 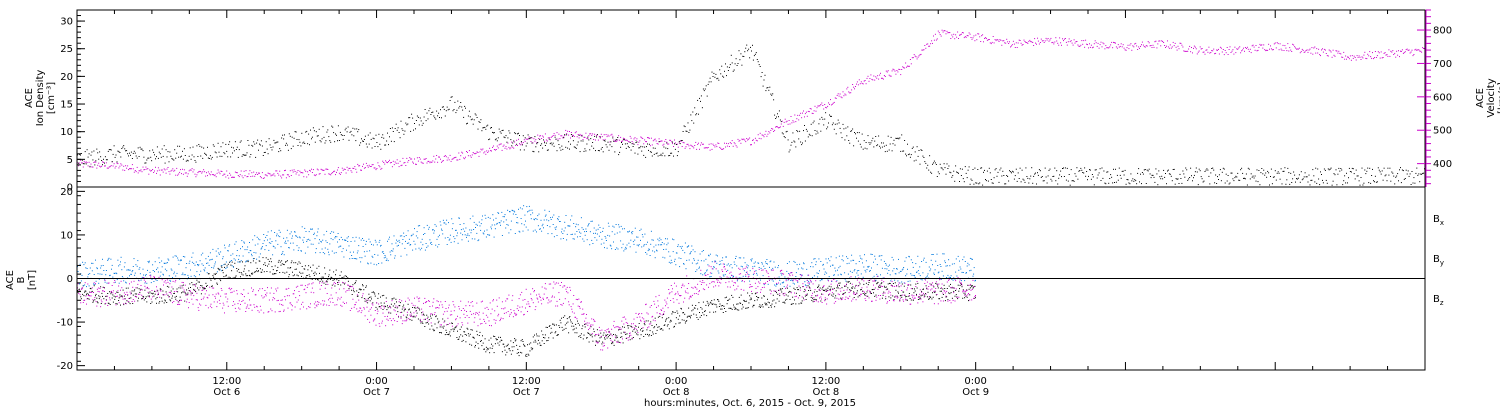 I want to click on velocity-axis-label: ACEVelocity[km/s], so click(x=1487, y=97).